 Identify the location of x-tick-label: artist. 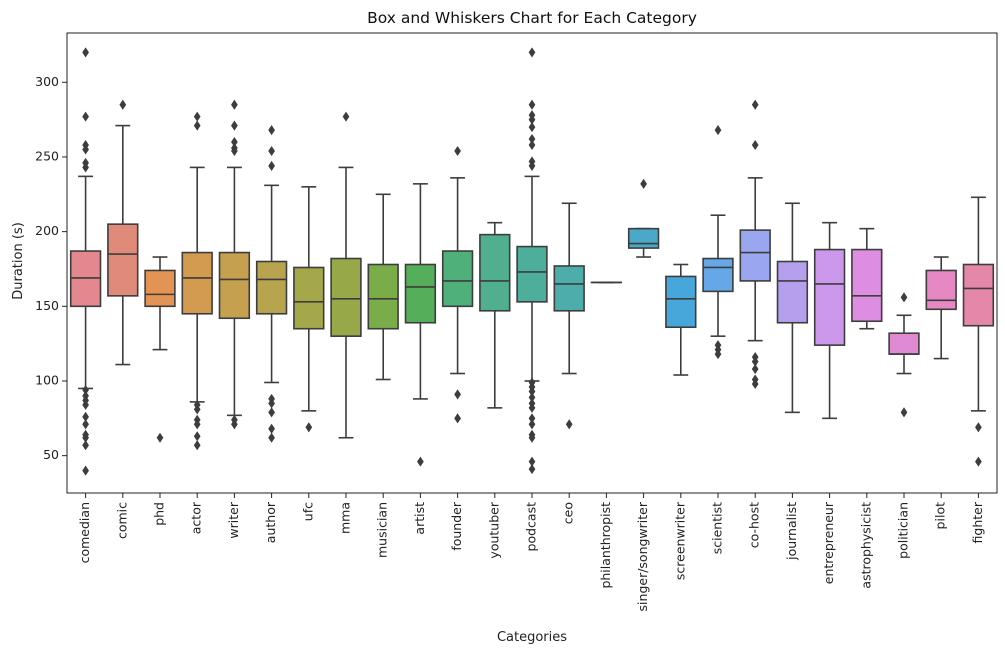
(419, 518).